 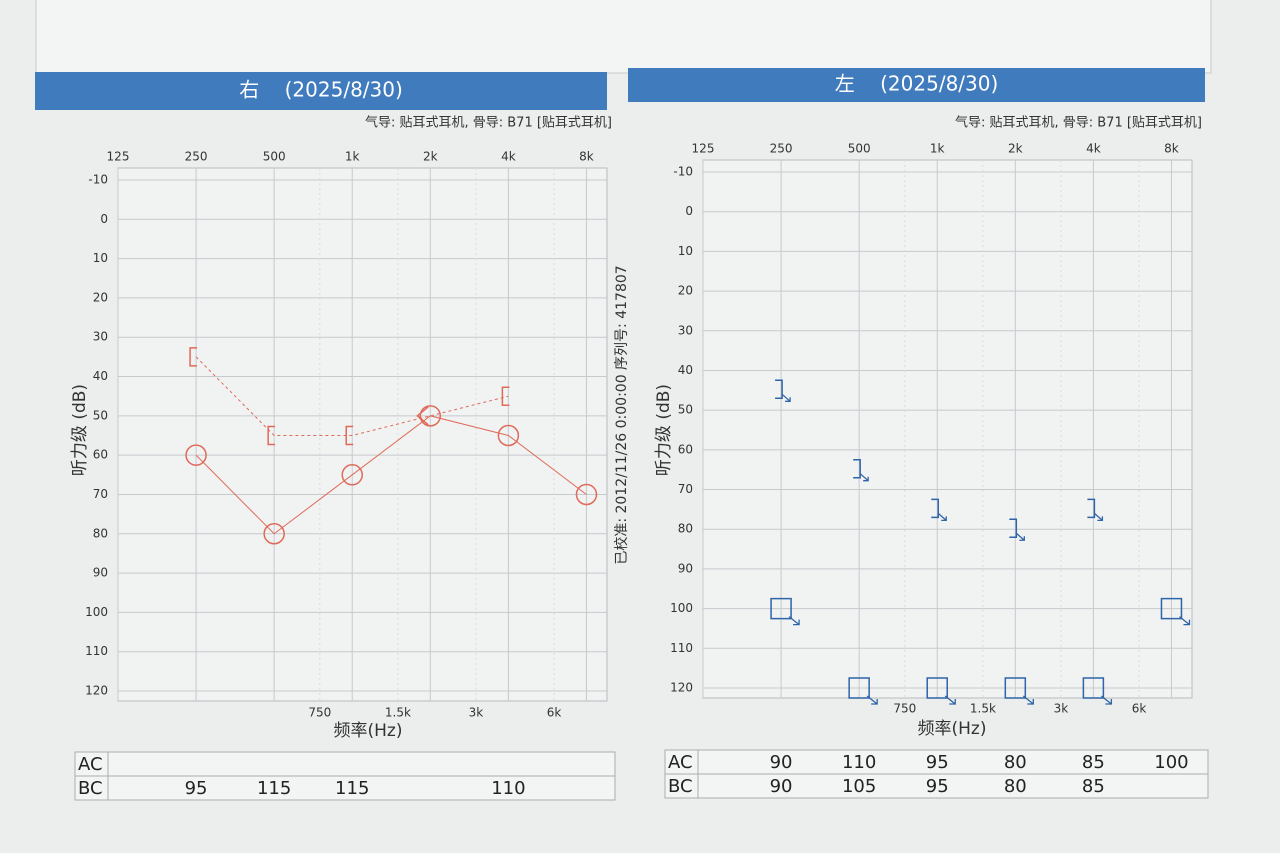 I want to click on x-tick-label: 1k, so click(x=937, y=149).